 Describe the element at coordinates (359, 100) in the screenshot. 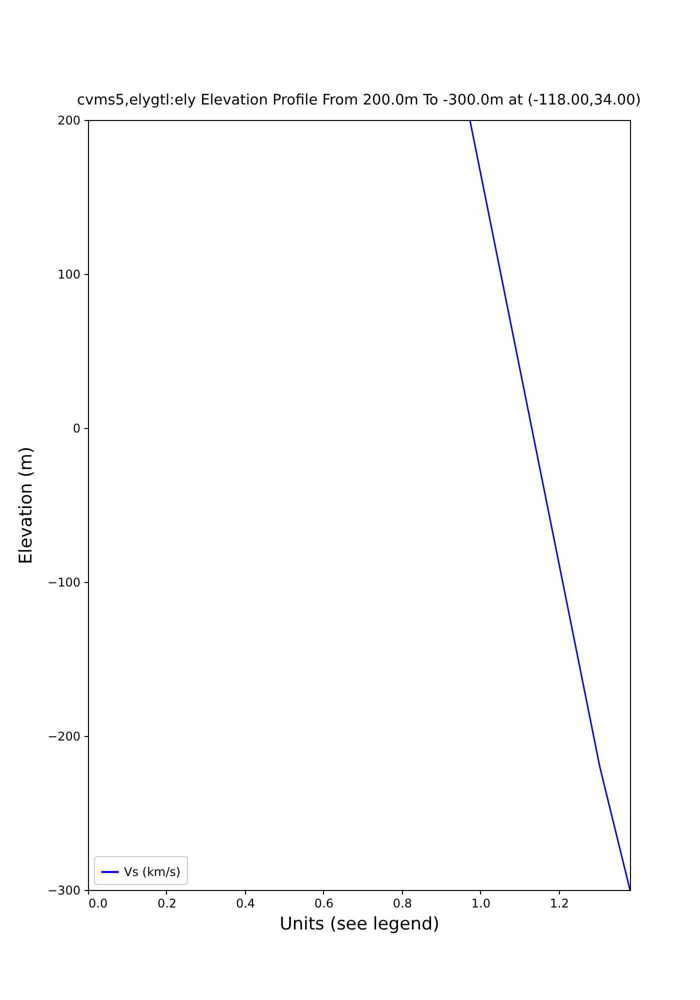

I see `chart-title: cvms5,elygtl:ely Elevation Profile From 200.0m To -300.0m at (-118.00,34.00)` at that location.